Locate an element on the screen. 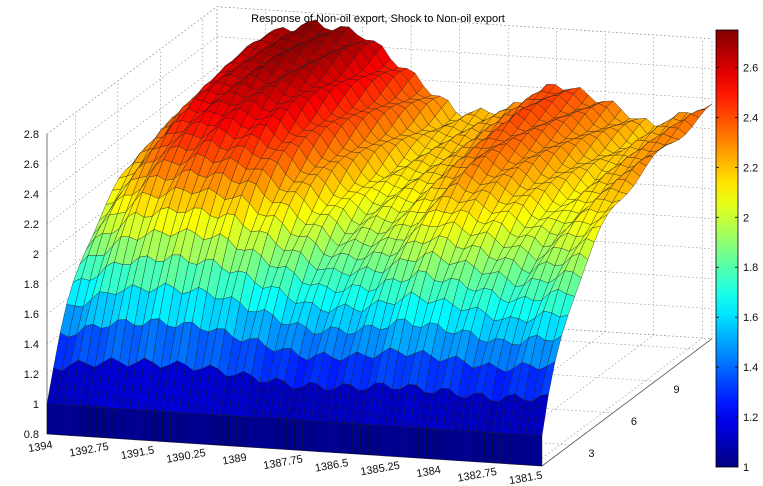  x-tick-label: 1382.75 is located at coordinates (477, 475).